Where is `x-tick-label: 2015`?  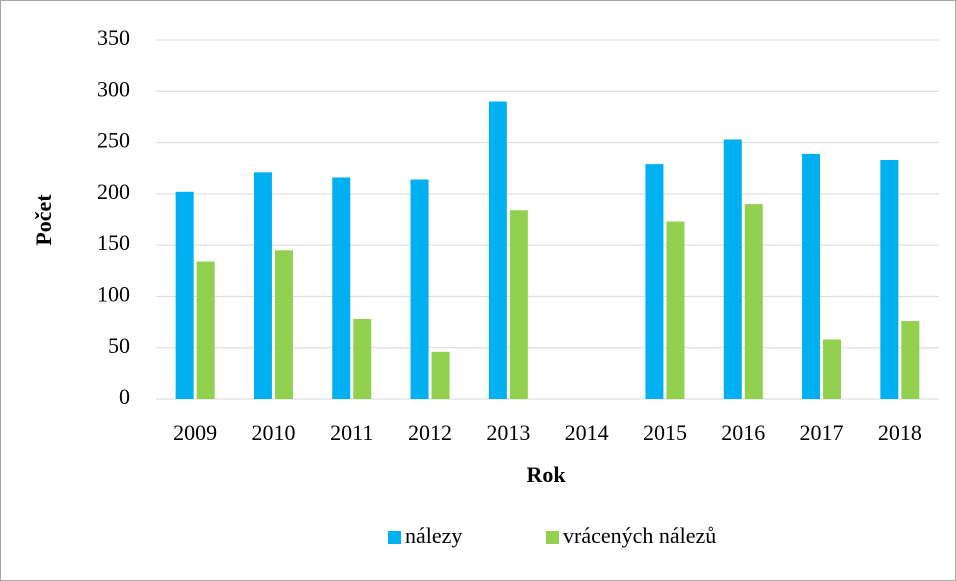 x-tick-label: 2015 is located at coordinates (665, 432).